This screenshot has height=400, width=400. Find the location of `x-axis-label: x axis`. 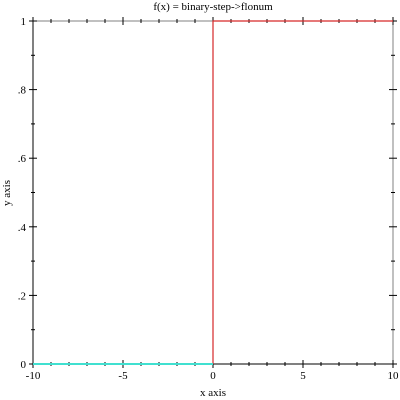

x-axis-label: x axis is located at coordinates (213, 393).